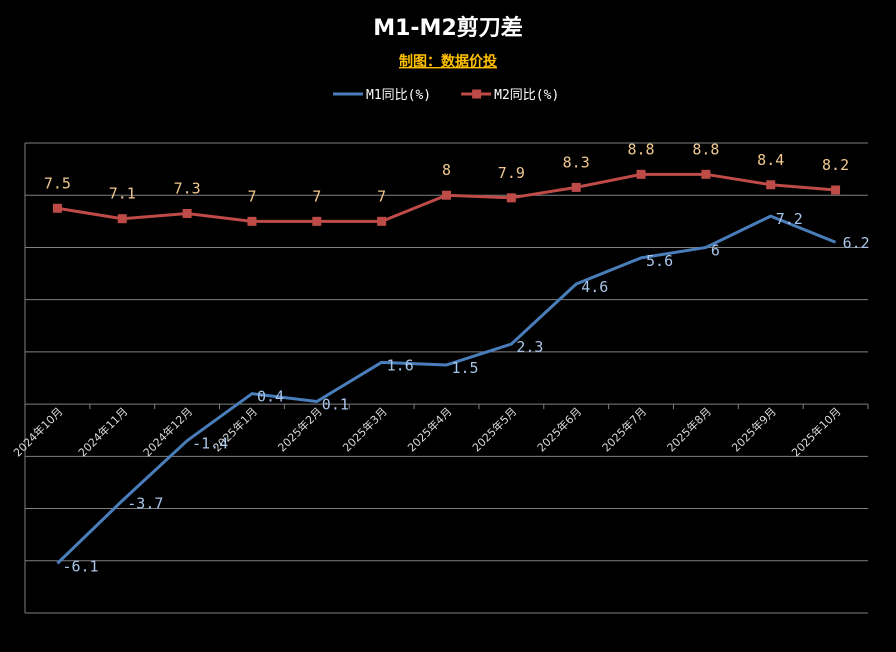 Image resolution: width=896 pixels, height=652 pixels. Describe the element at coordinates (529, 347) in the screenshot. I see `series-1-data-label: 2.3` at that location.